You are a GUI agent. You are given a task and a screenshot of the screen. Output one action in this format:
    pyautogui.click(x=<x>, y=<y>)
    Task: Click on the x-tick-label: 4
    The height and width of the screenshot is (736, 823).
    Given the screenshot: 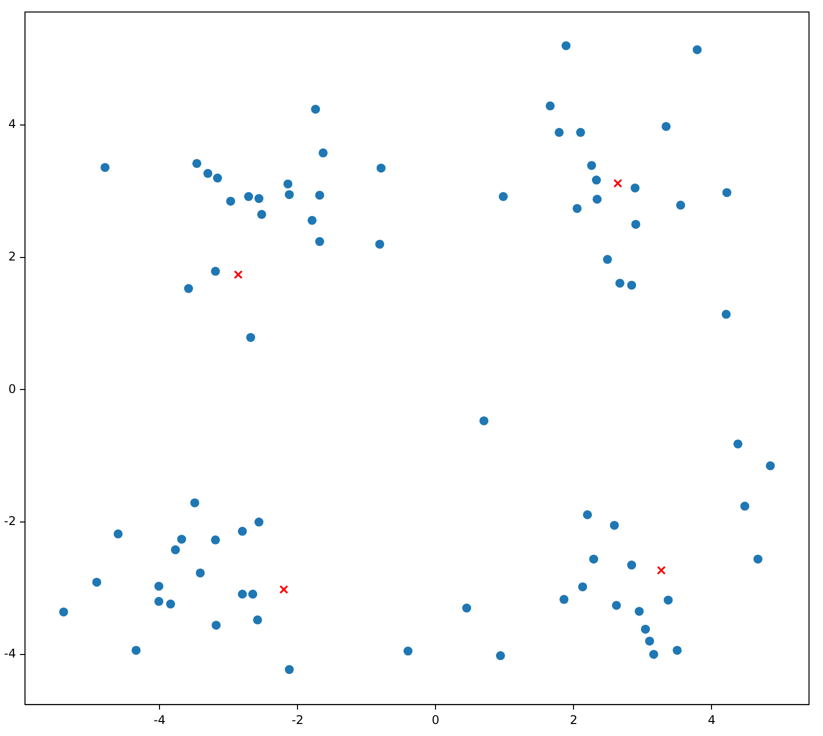 What is the action you would take?
    pyautogui.click(x=712, y=719)
    